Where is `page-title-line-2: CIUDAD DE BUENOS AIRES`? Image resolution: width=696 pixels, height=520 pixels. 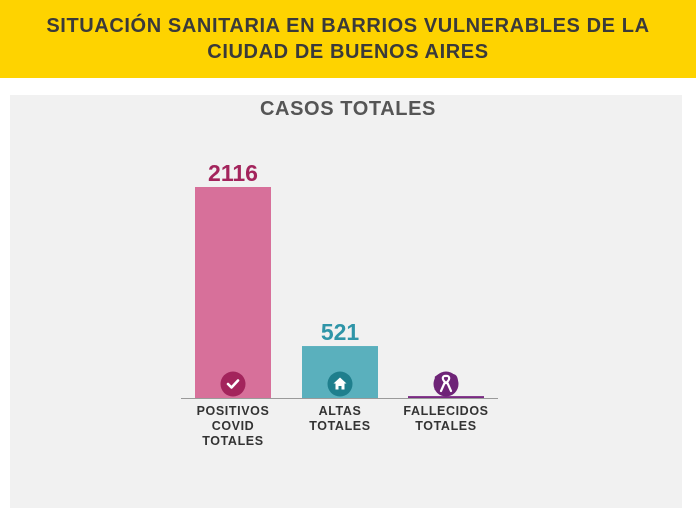
page-title-line-2: CIUDAD DE BUENOS AIRES is located at coordinates (348, 52).